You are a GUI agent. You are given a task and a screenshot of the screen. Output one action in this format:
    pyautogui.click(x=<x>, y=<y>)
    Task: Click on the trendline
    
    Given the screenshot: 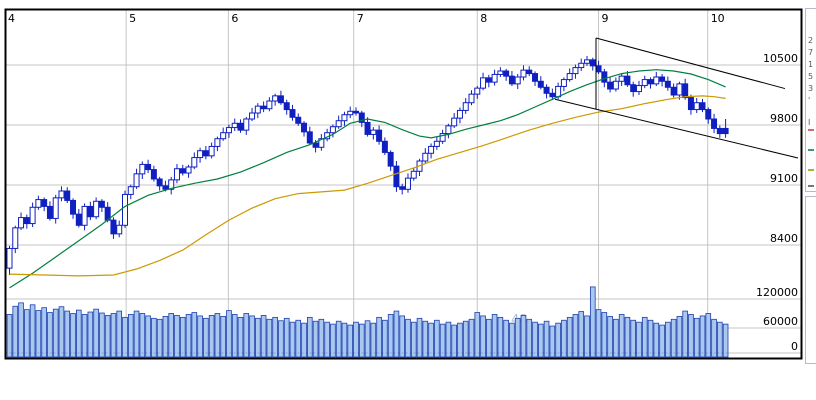 What is the action you would take?
    pyautogui.click(x=690, y=63)
    